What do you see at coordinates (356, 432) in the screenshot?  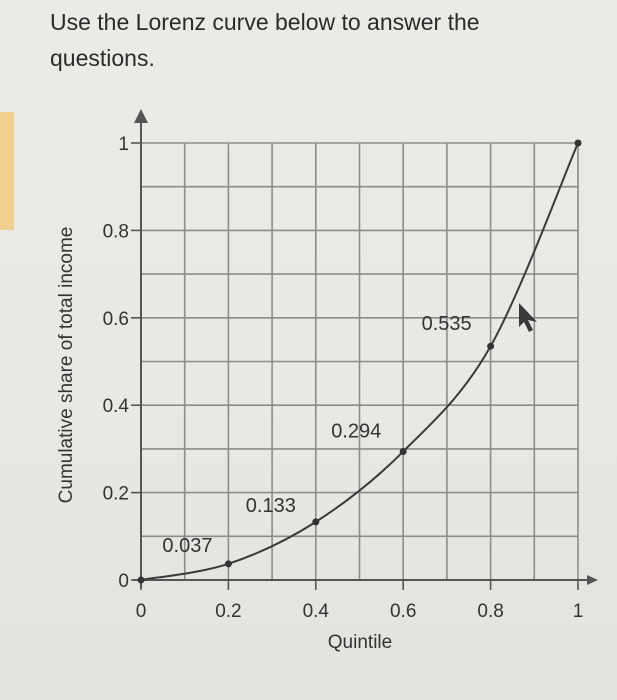 I see `data-label: 0.294` at bounding box center [356, 432].